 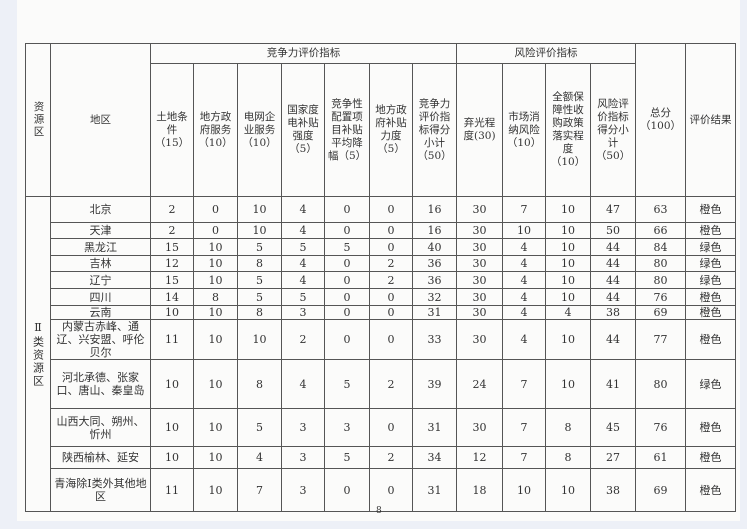 What do you see at coordinates (100, 263) in the screenshot?
I see `region-cell: 吉林` at bounding box center [100, 263].